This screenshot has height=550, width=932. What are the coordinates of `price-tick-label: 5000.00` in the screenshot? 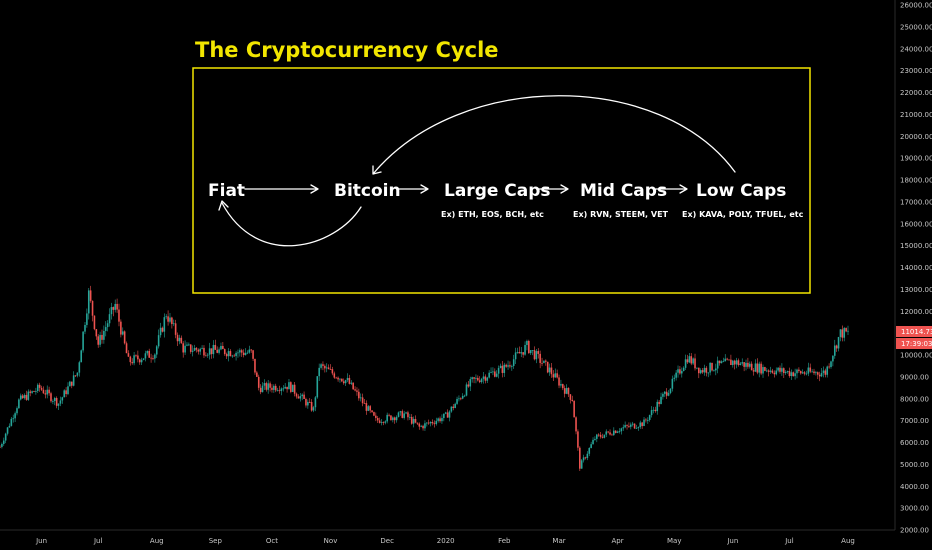 It's located at (914, 465).